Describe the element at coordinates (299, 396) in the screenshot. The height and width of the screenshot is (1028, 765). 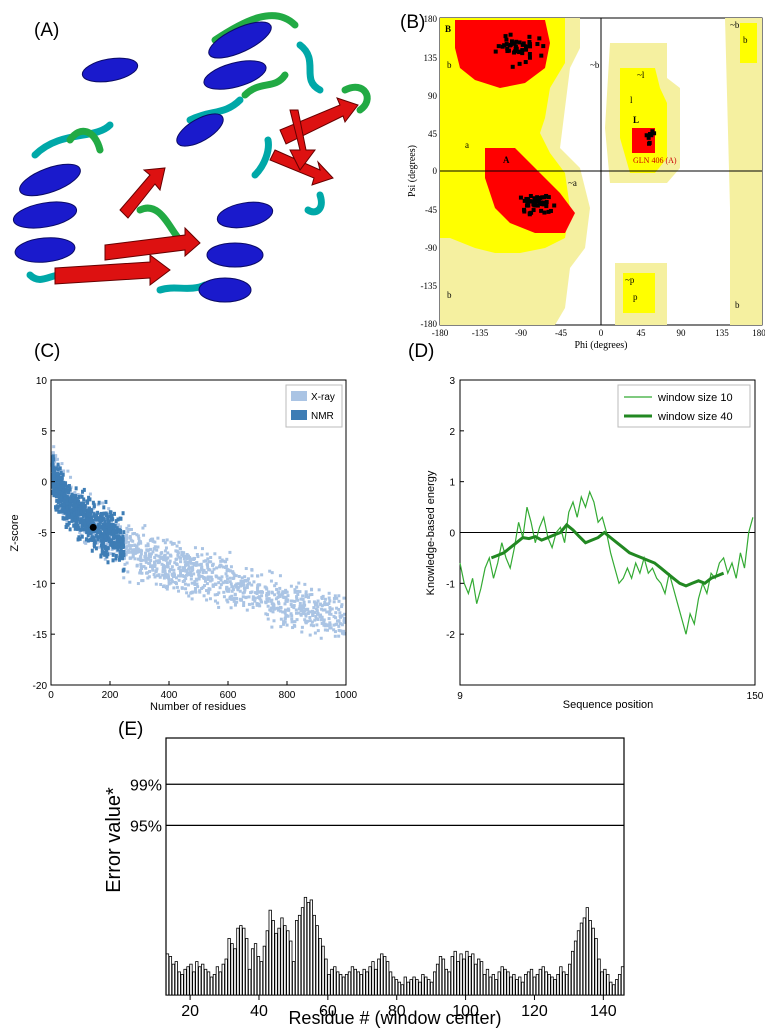
I see `legend-swatch-xray` at that location.